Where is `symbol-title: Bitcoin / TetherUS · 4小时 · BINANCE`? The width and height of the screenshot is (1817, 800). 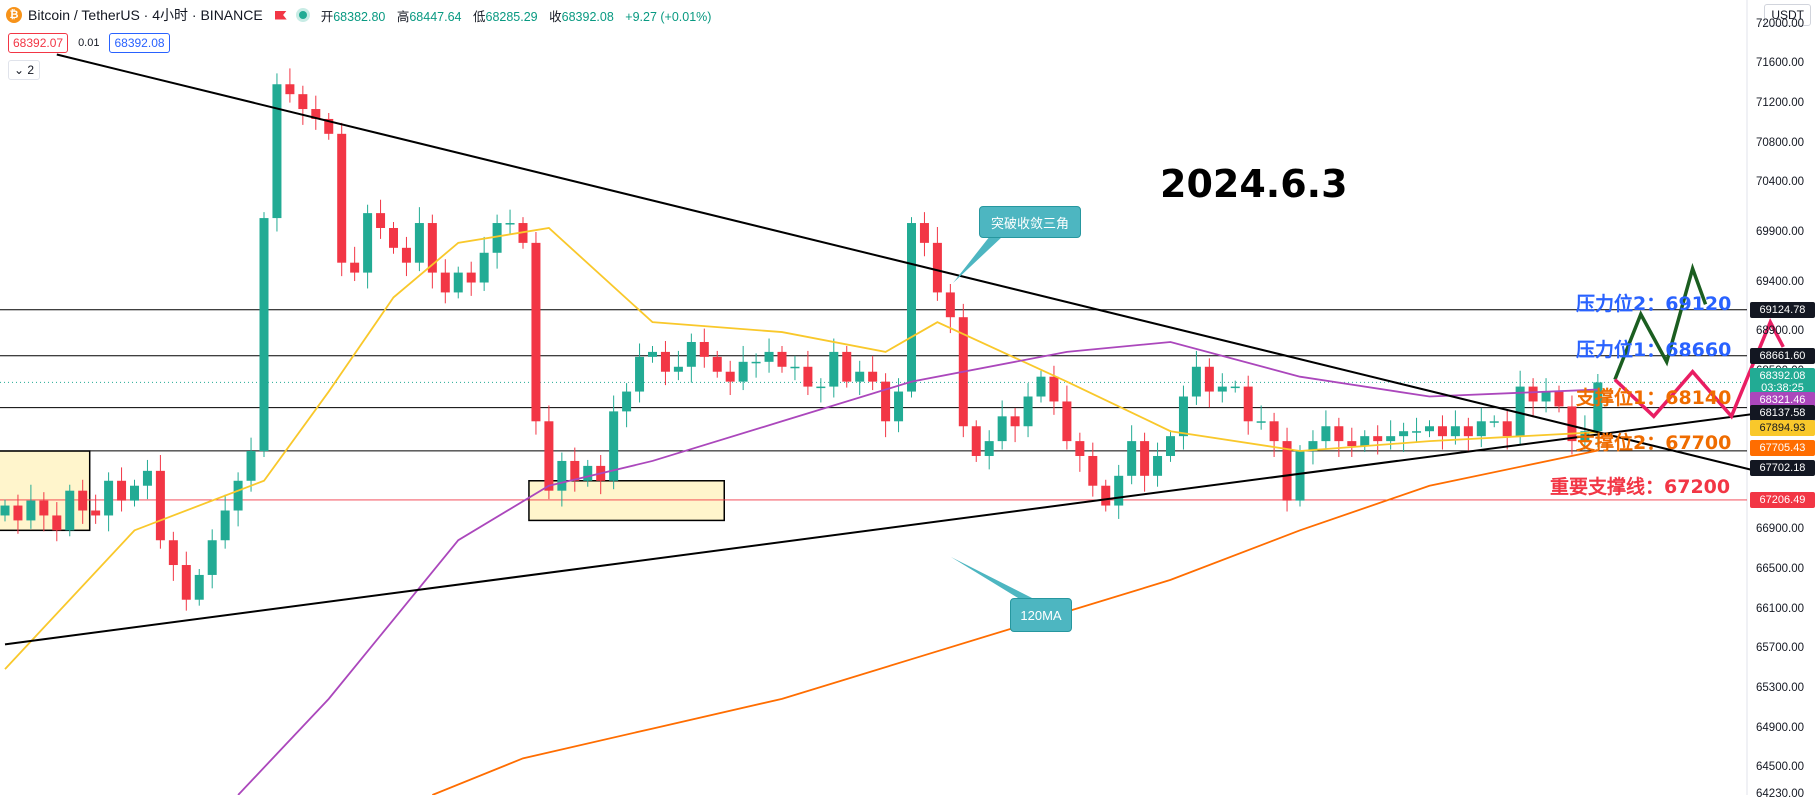
symbol-title: Bitcoin / TetherUS · 4小时 · BINANCE is located at coordinates (145, 15).